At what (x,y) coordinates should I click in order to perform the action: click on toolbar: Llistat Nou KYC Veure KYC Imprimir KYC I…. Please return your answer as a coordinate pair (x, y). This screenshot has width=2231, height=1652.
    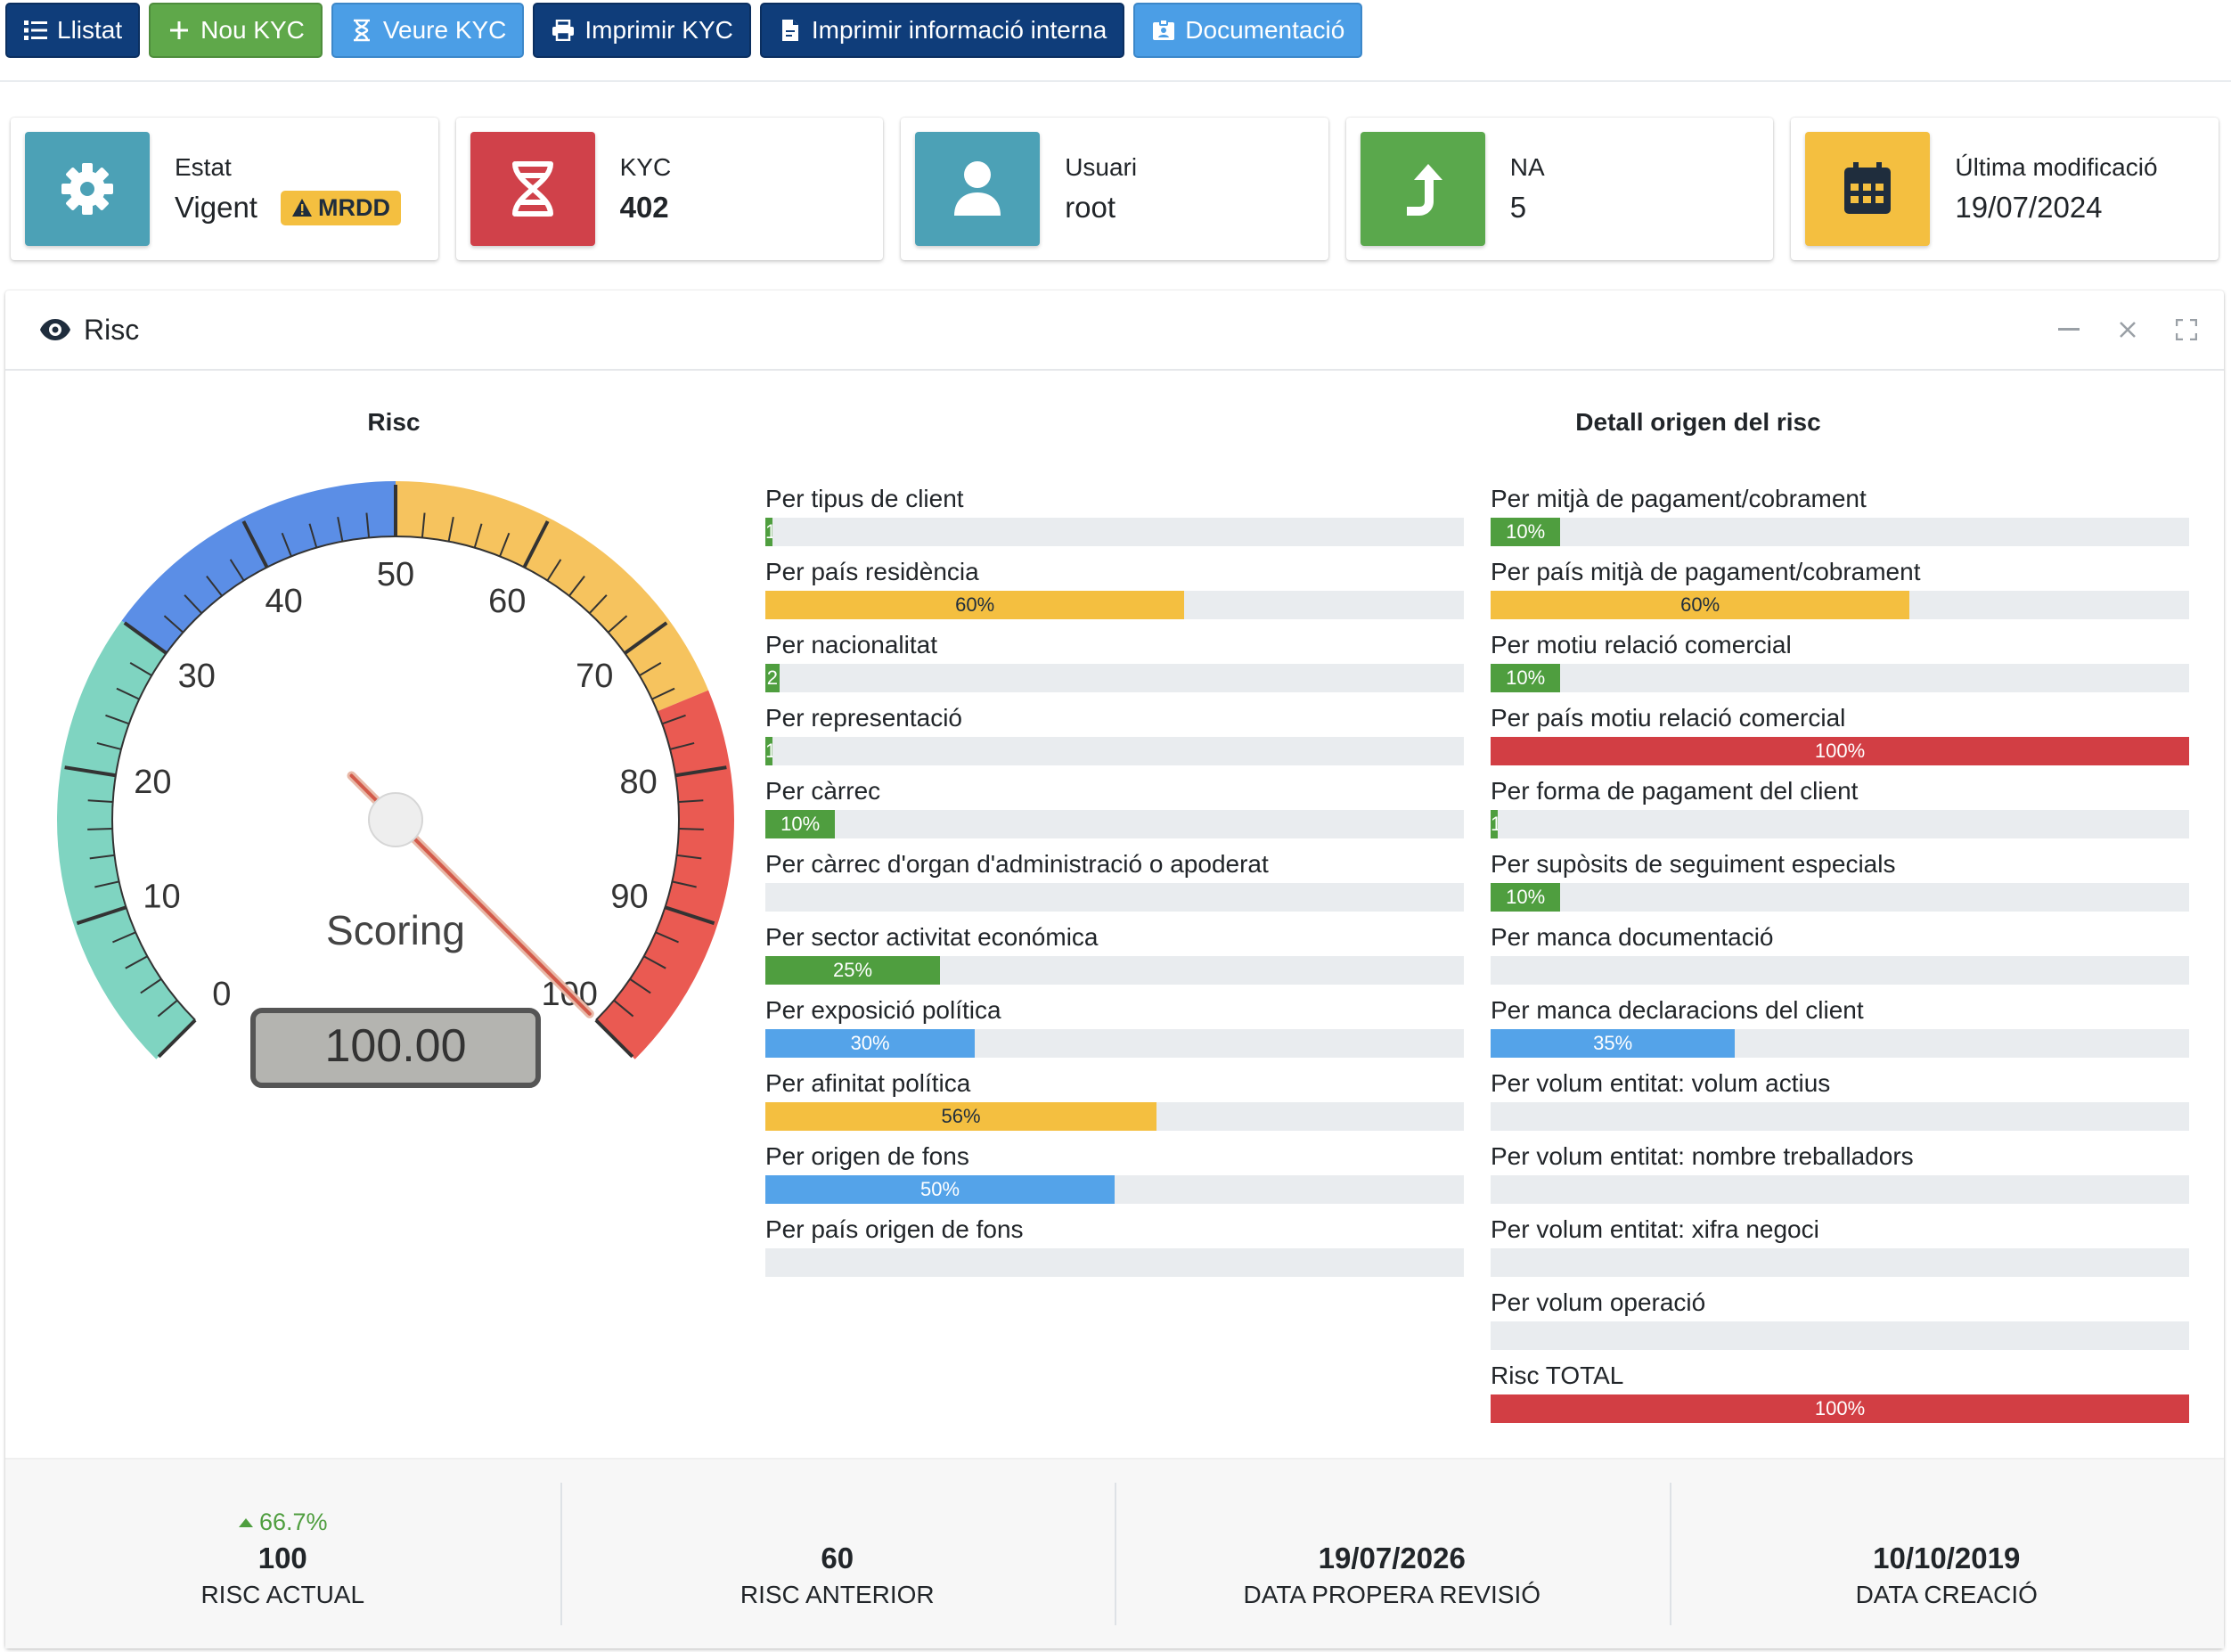
    Looking at the image, I should click on (684, 31).